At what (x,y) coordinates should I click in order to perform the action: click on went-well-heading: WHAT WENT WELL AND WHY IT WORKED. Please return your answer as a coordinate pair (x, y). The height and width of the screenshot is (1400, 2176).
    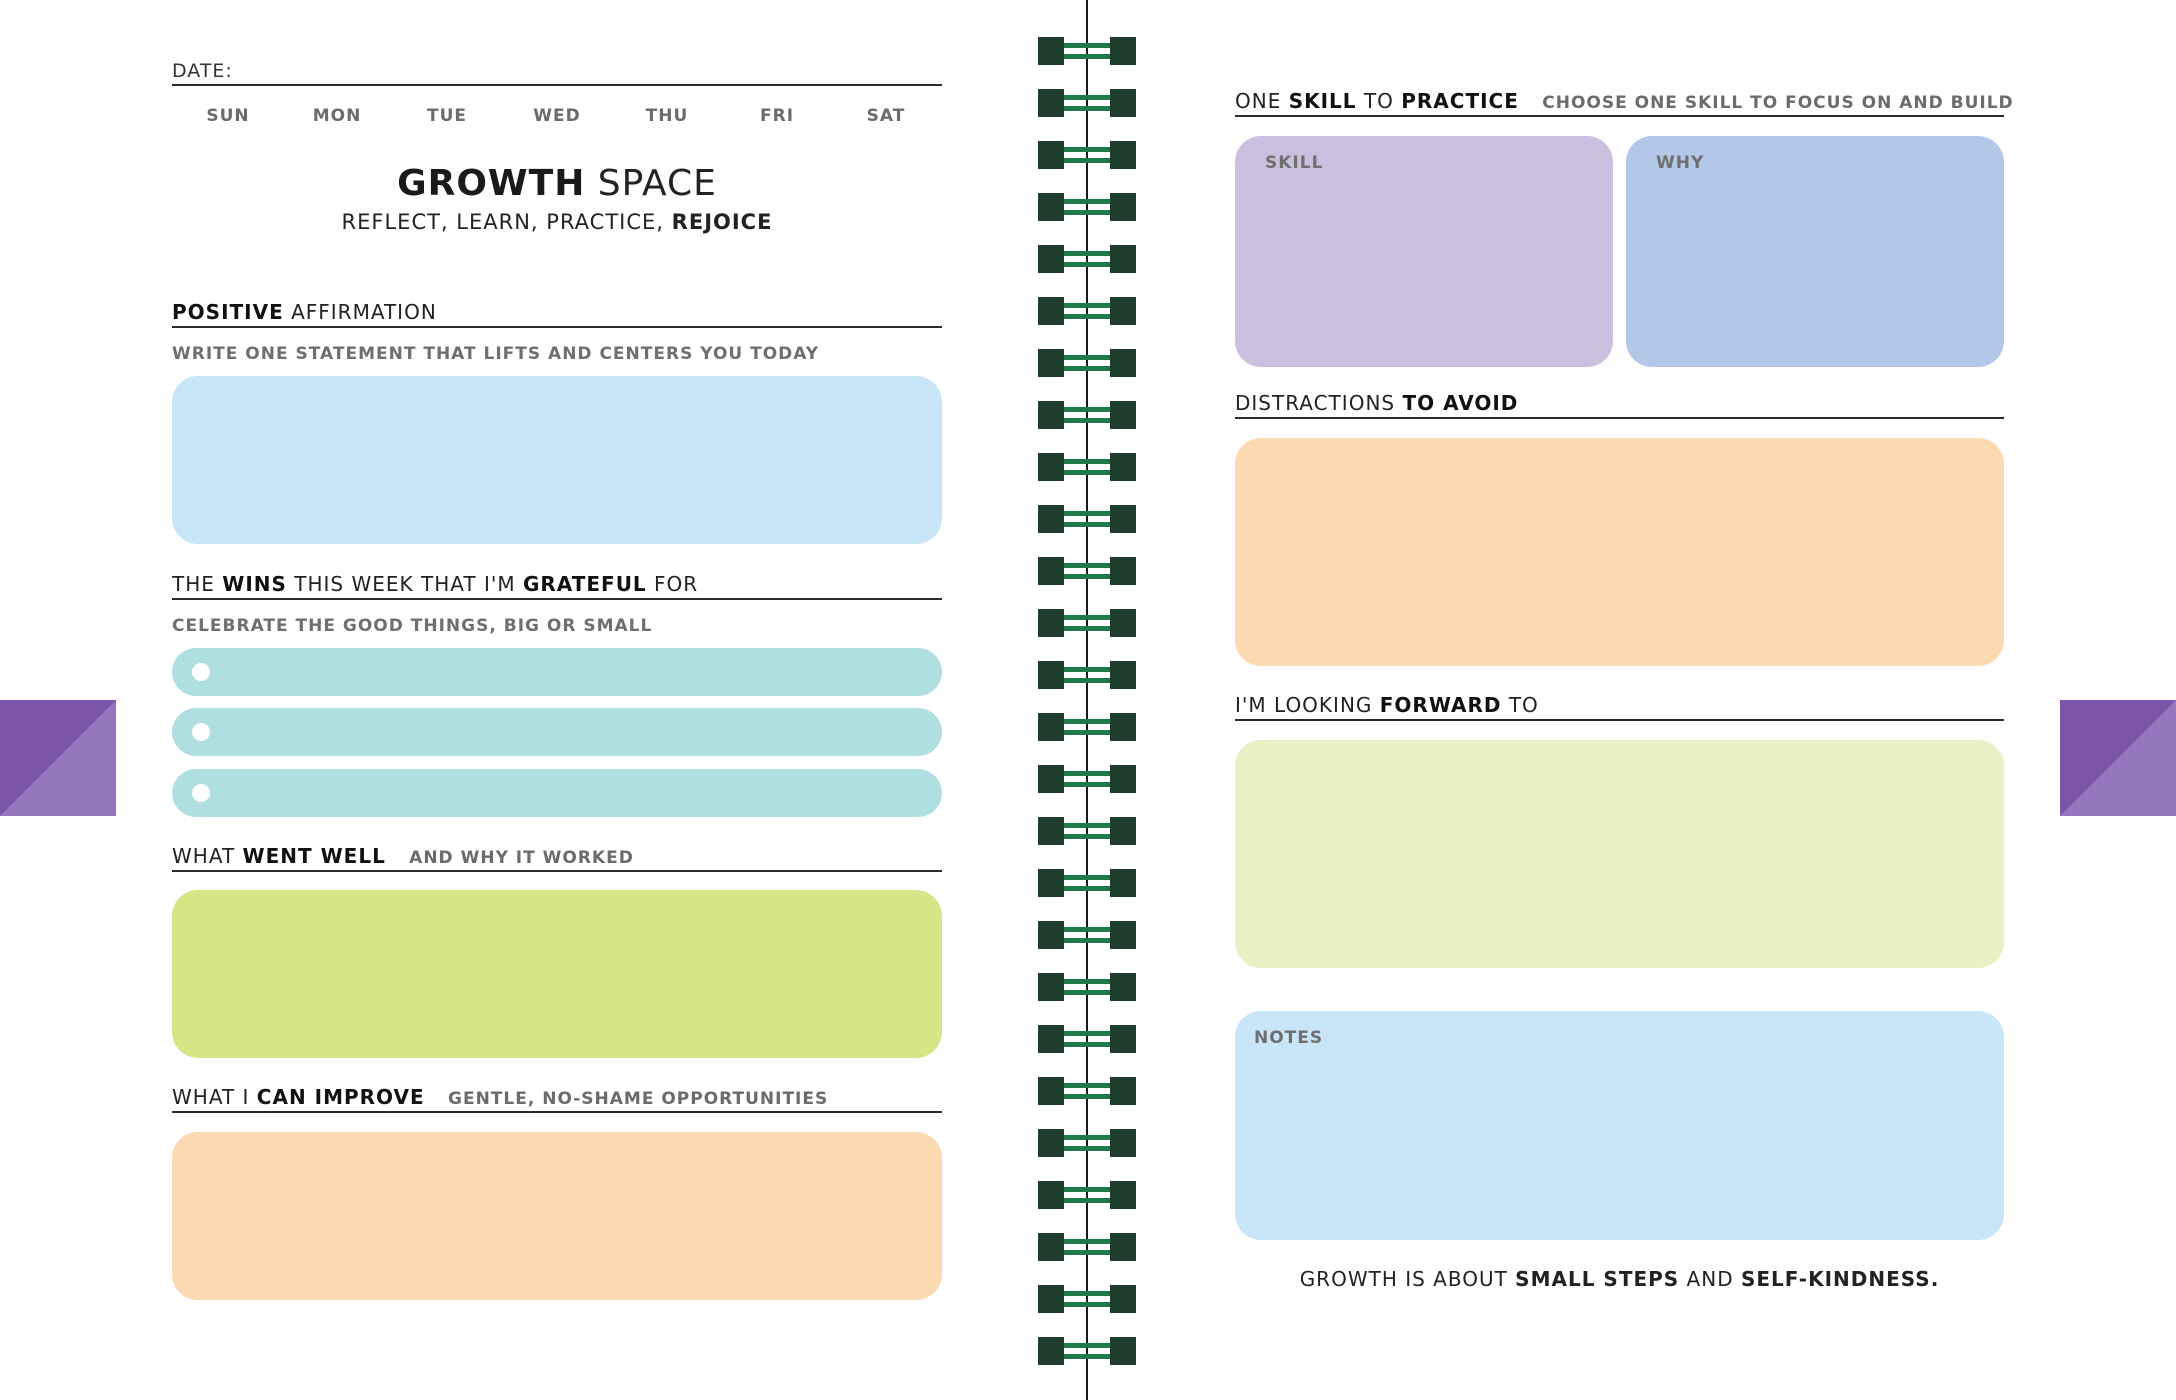
    Looking at the image, I should click on (403, 856).